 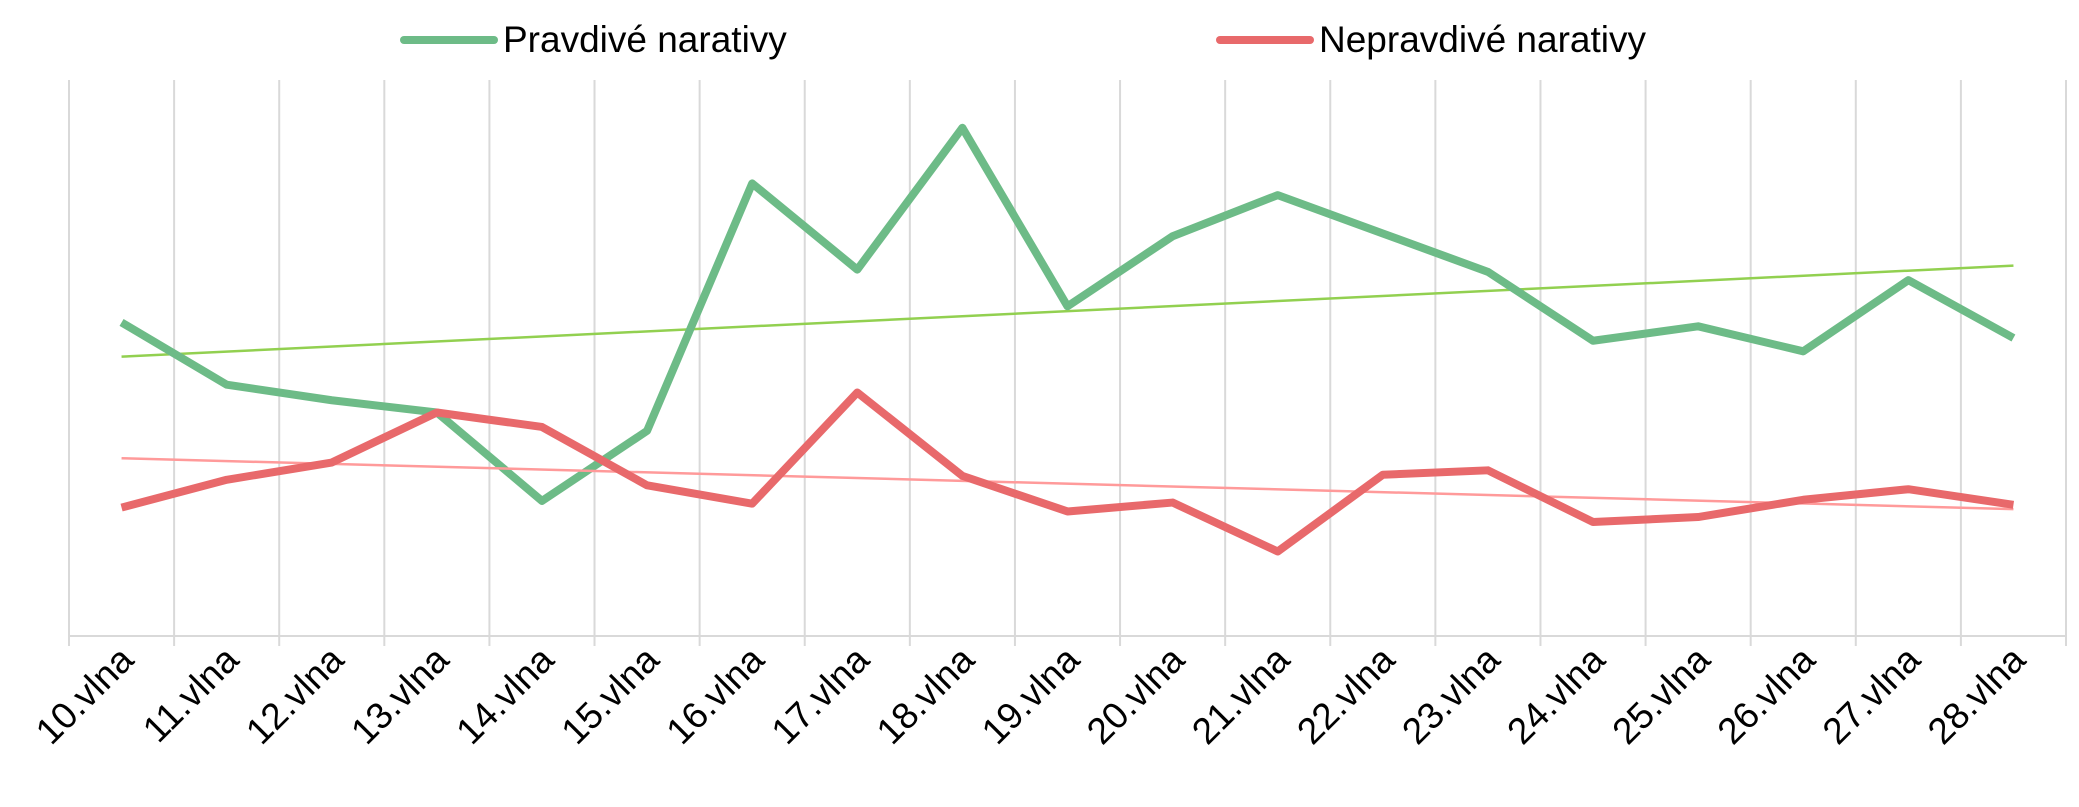 What do you see at coordinates (400, 695) in the screenshot?
I see `x-tick-label: 13.vlna` at bounding box center [400, 695].